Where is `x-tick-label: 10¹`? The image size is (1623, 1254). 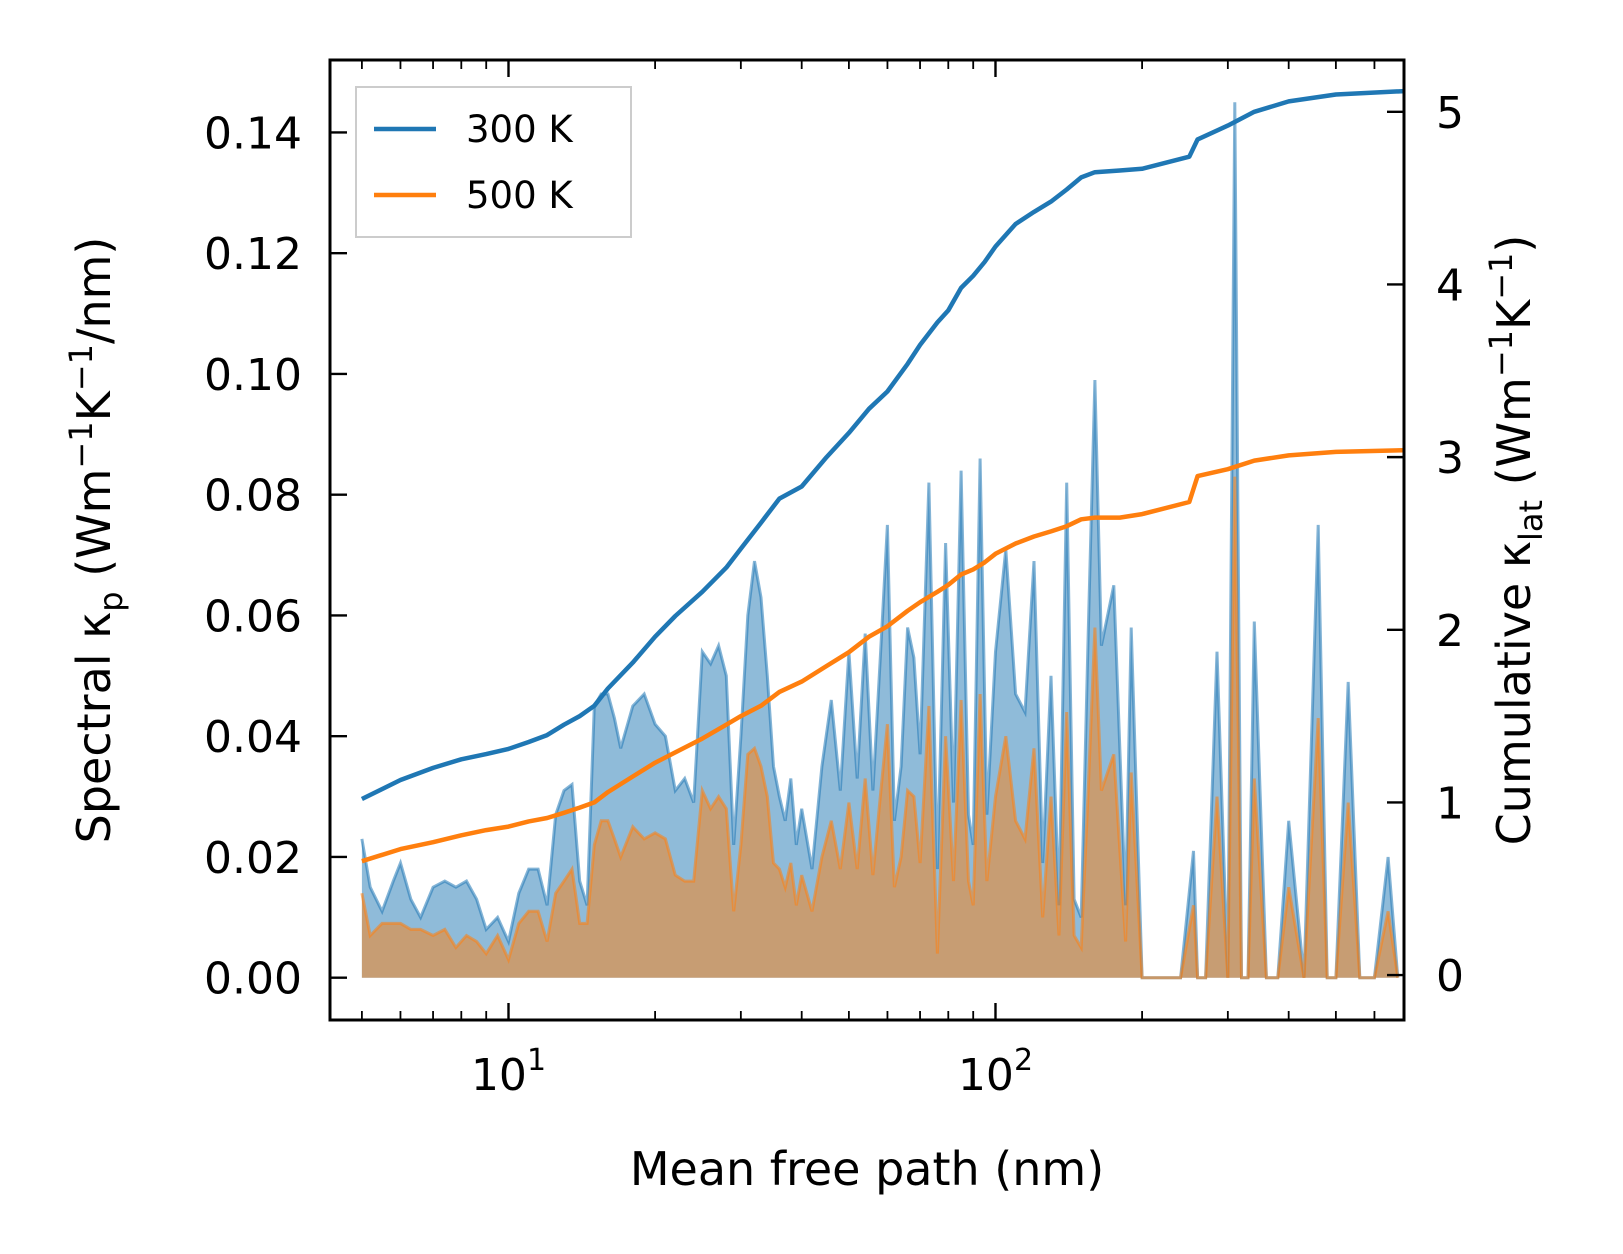
x-tick-label: 10¹ is located at coordinates (508, 1072).